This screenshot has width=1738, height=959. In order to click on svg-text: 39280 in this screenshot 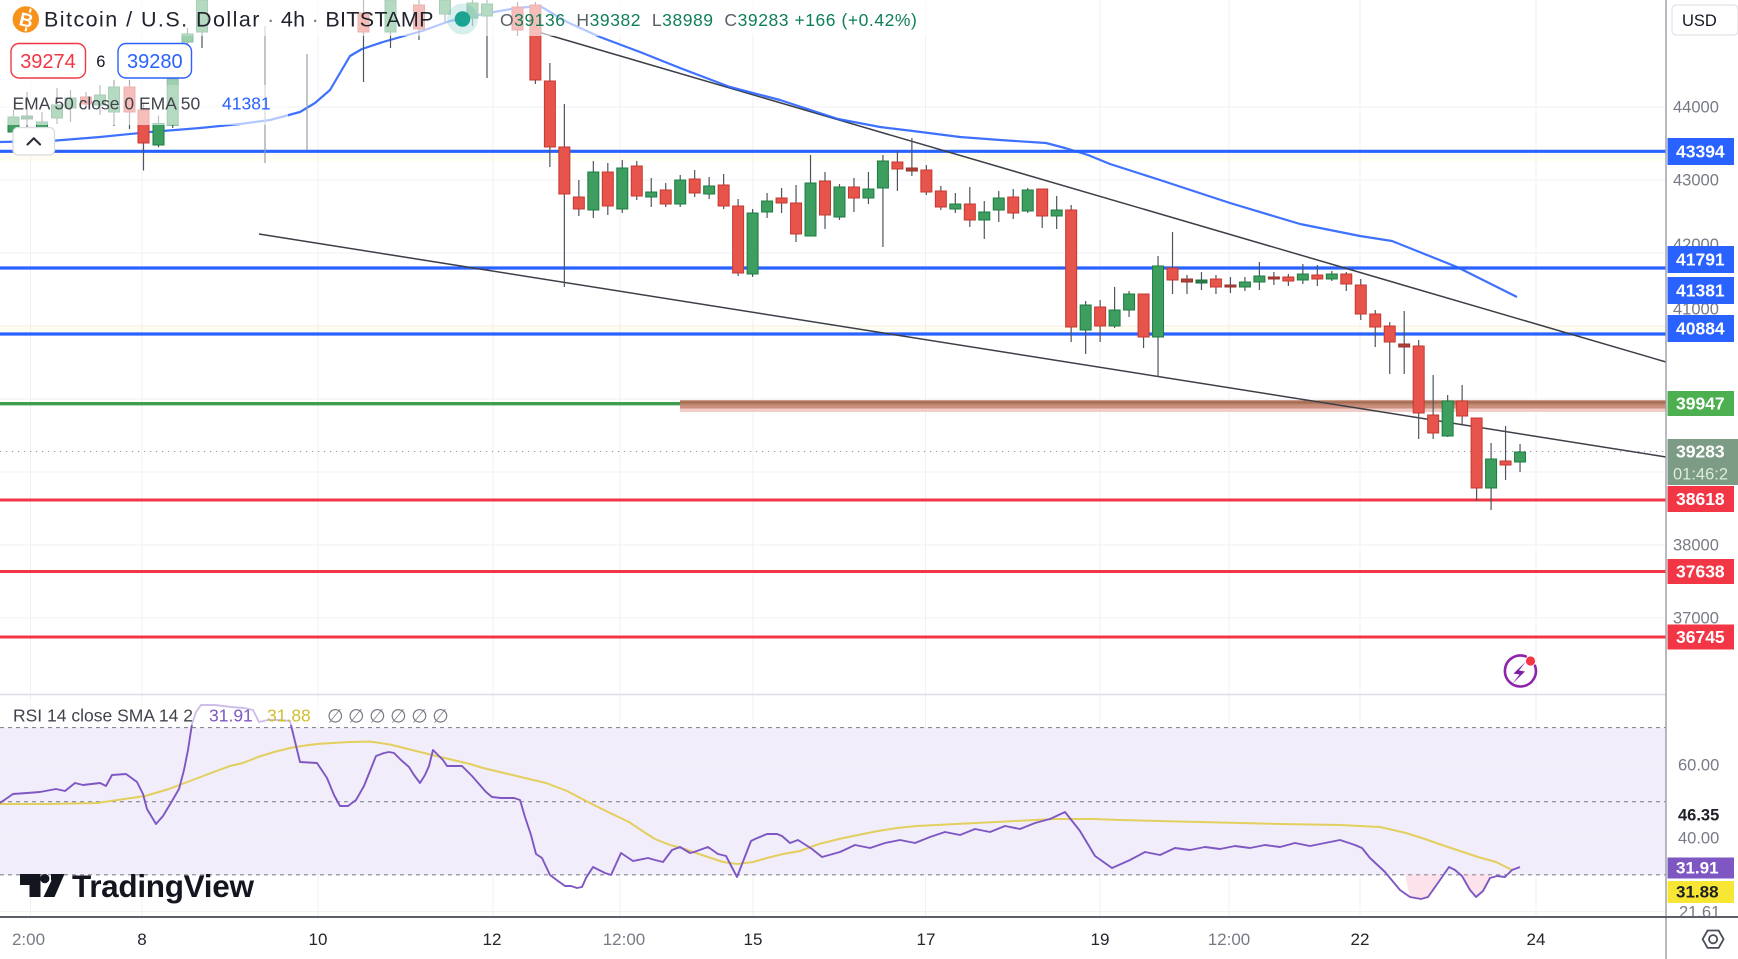, I will do `click(155, 62)`.